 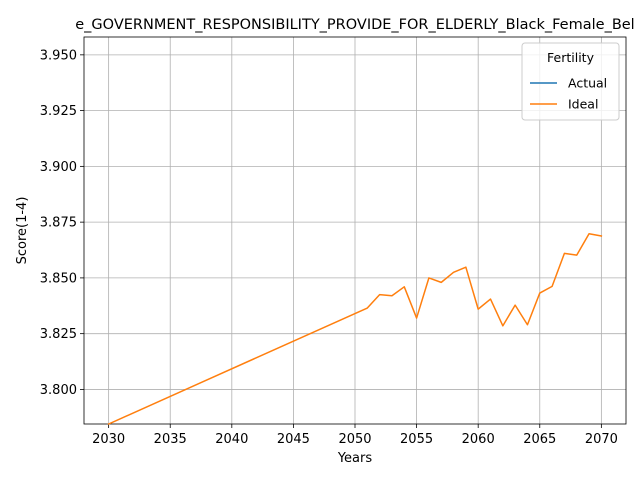 What do you see at coordinates (355, 458) in the screenshot?
I see `x-axis-label: Years` at bounding box center [355, 458].